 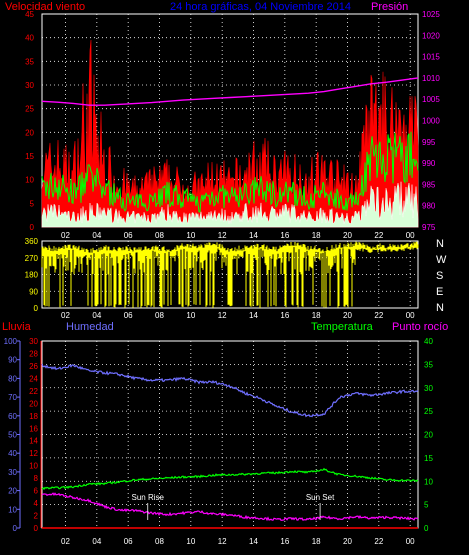 I want to click on humidity-y-tick-label: 70, so click(x=12, y=397).